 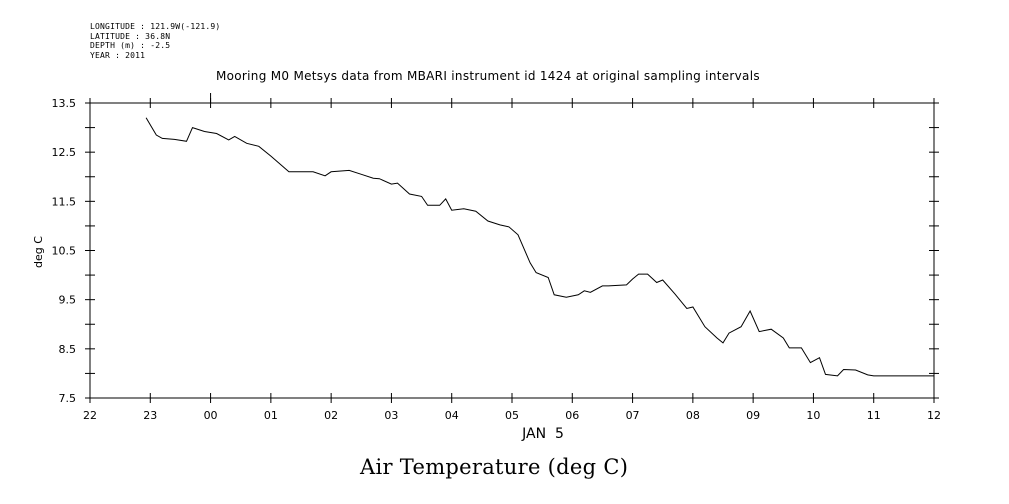 What do you see at coordinates (693, 415) in the screenshot?
I see `x-tick-label: 08` at bounding box center [693, 415].